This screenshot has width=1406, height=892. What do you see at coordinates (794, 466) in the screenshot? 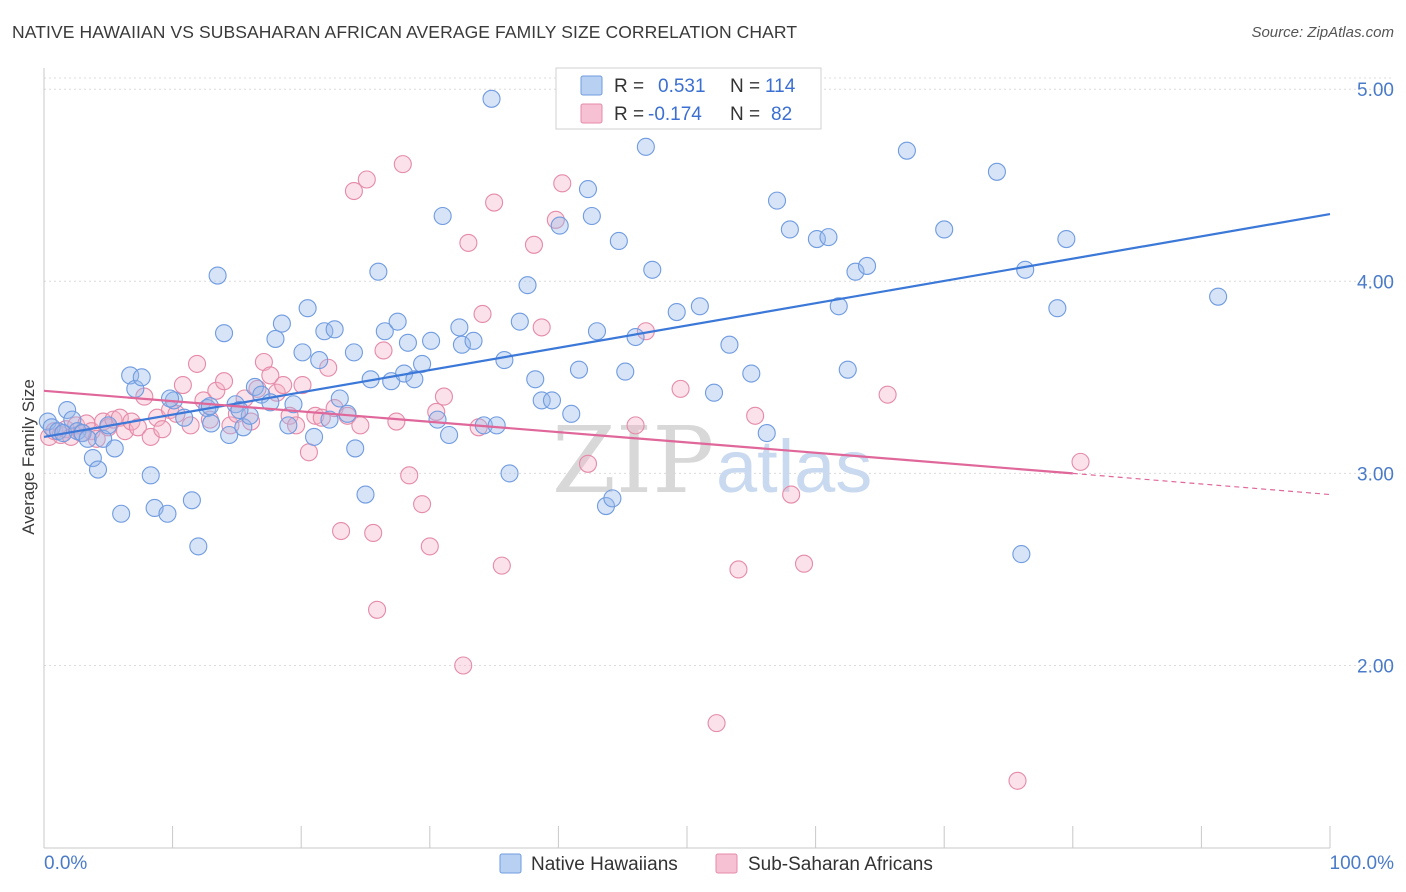
I see `watermark-atlas: atlas` at bounding box center [794, 466].